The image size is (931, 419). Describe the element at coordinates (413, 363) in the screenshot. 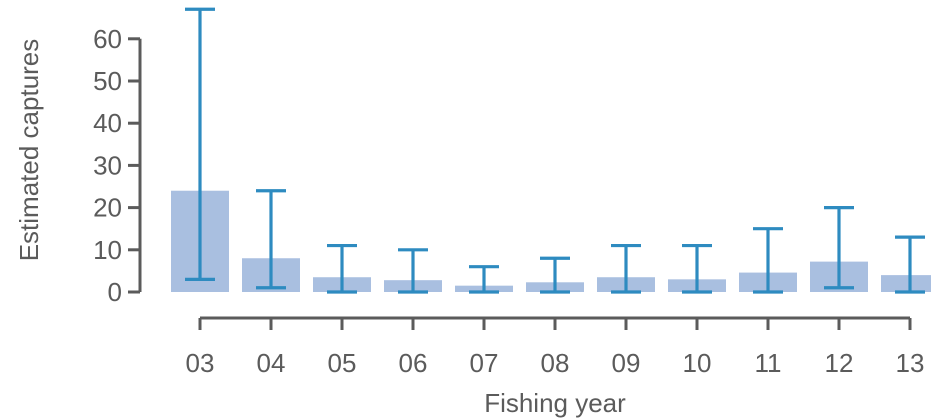

I see `x-tick-label: 06` at that location.